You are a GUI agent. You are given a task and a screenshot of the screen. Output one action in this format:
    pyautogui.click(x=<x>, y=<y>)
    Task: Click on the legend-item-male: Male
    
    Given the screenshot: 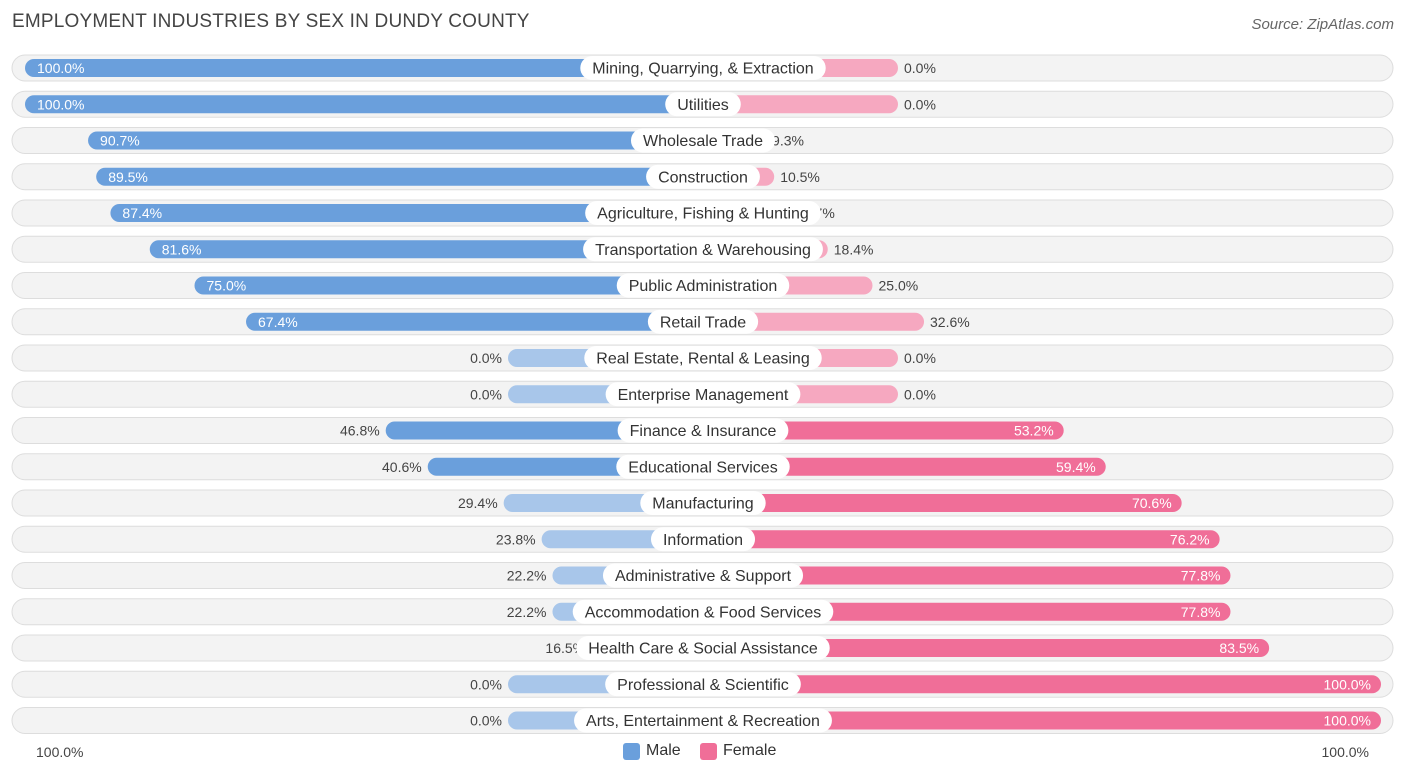 What is the action you would take?
    pyautogui.click(x=652, y=751)
    